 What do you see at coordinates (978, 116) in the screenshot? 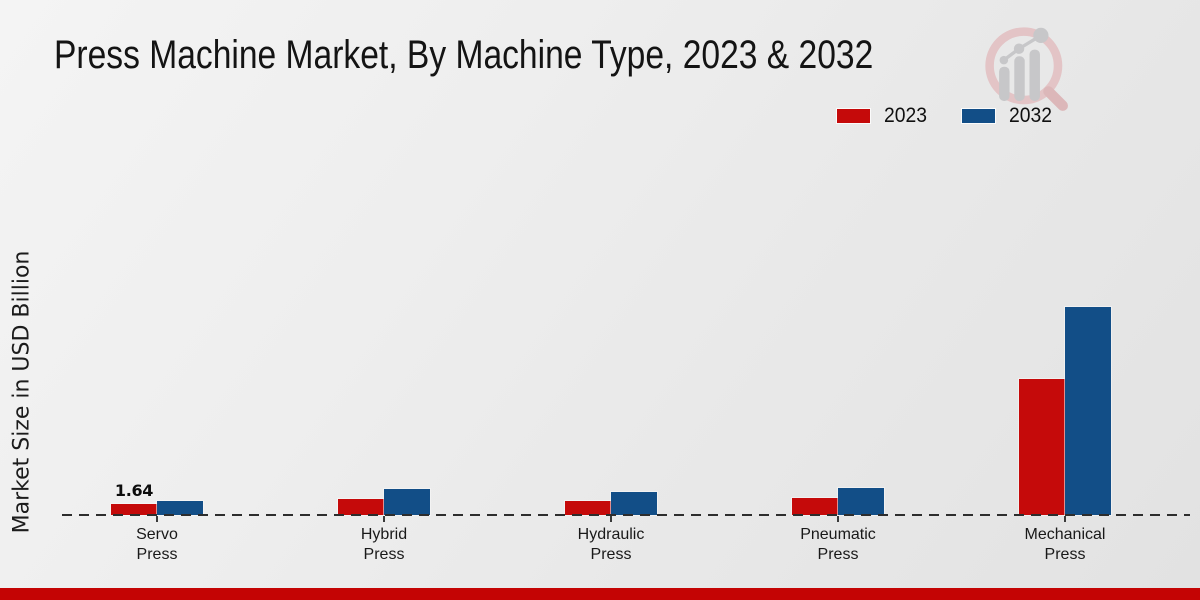
I see `legend-swatch-2032` at bounding box center [978, 116].